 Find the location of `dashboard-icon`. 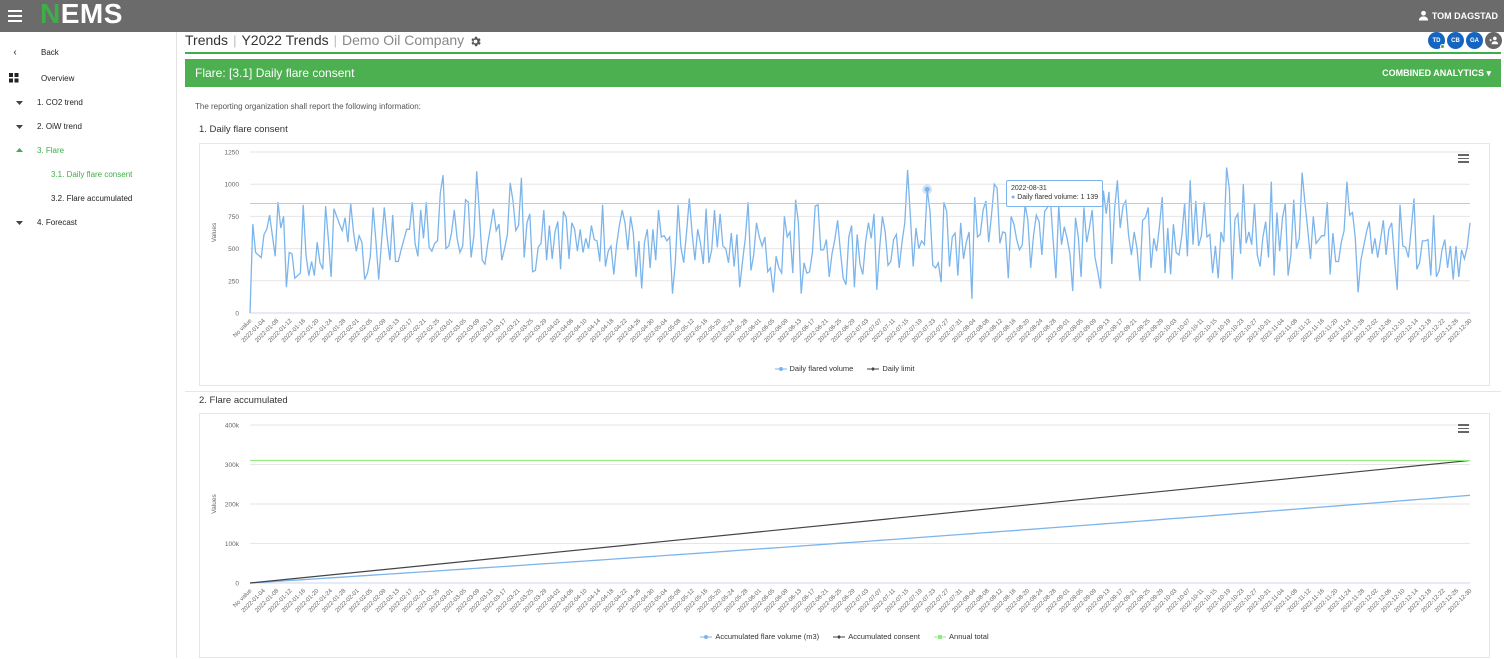

dashboard-icon is located at coordinates (14, 78).